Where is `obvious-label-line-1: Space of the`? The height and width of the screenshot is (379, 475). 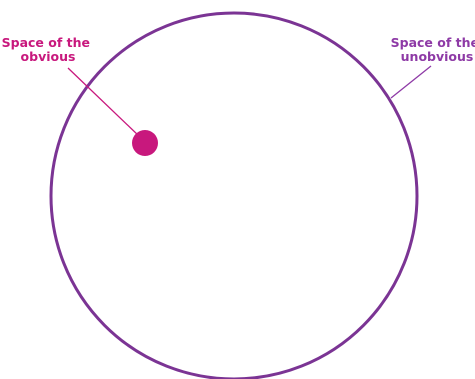
obvious-label-line-1: Space of the is located at coordinates (46, 42).